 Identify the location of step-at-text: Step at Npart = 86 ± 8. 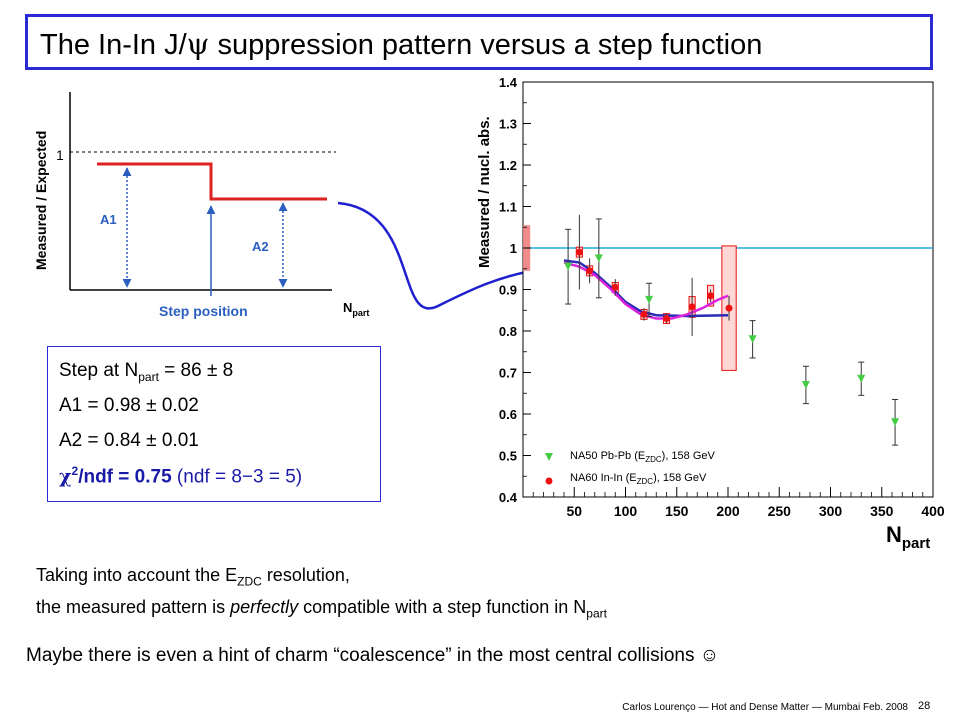
(146, 372).